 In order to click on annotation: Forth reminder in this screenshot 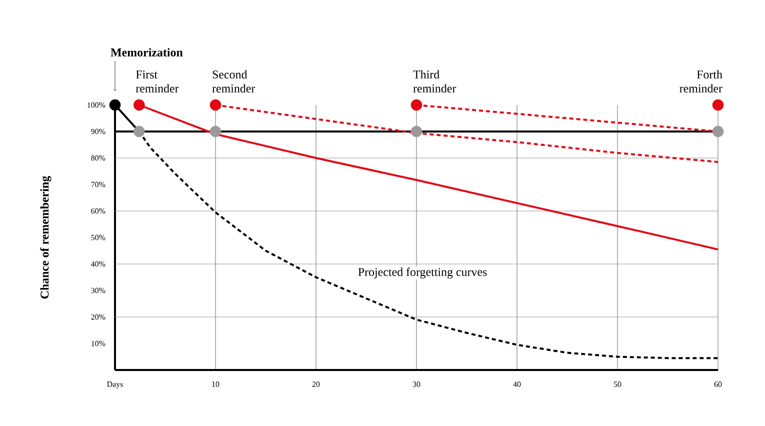, I will do `click(701, 81)`.